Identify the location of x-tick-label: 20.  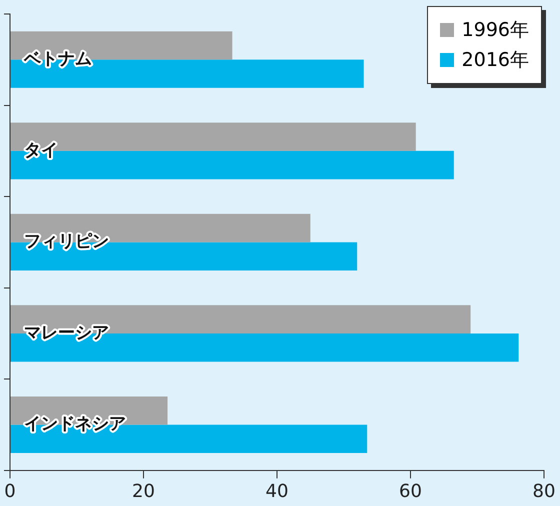
(143, 491).